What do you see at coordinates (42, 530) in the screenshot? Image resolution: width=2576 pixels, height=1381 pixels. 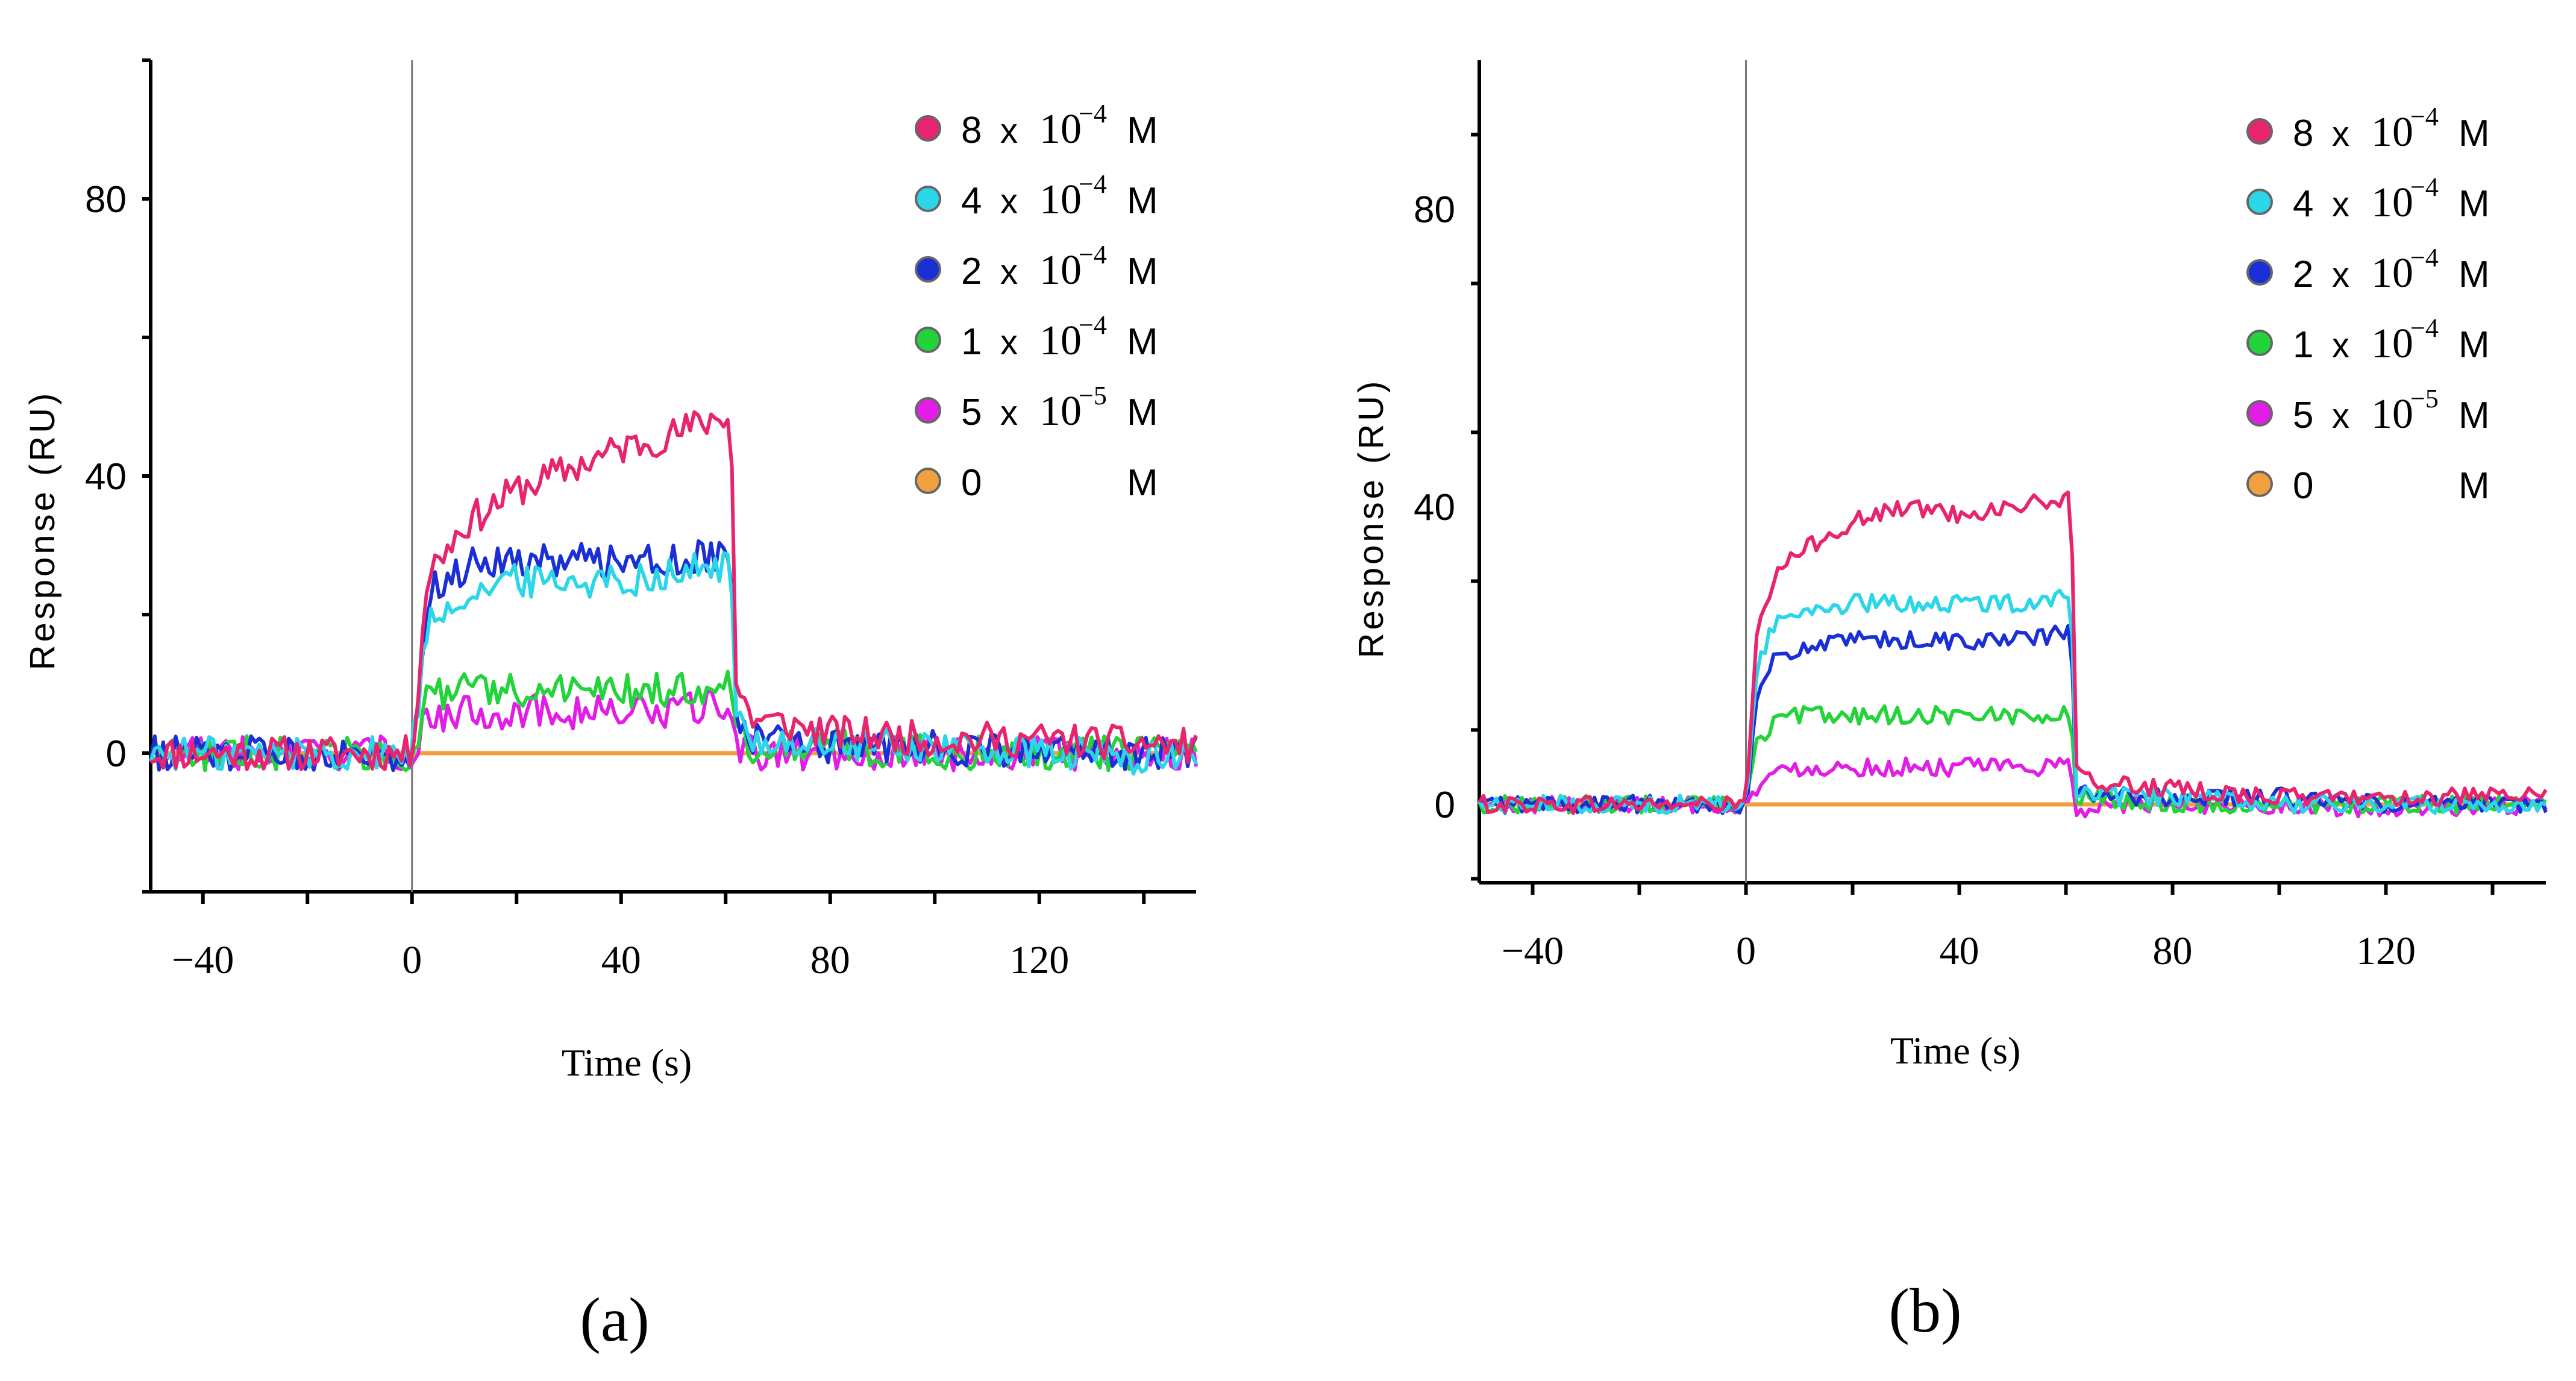 I see `panel-a-ylabel: Response (RU)` at bounding box center [42, 530].